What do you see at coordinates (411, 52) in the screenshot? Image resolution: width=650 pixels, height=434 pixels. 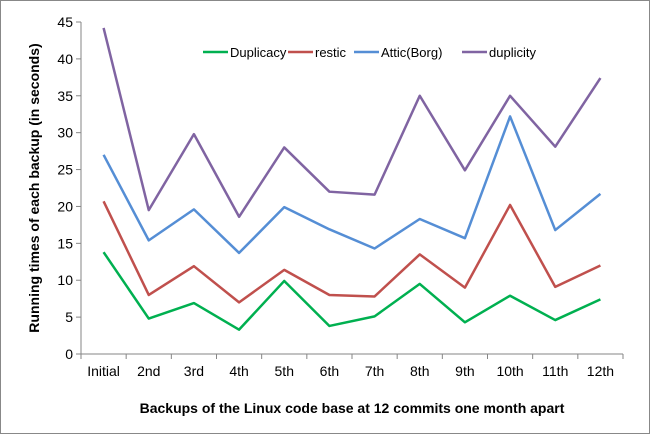 I see `legend-label: Attic(Borg)` at bounding box center [411, 52].